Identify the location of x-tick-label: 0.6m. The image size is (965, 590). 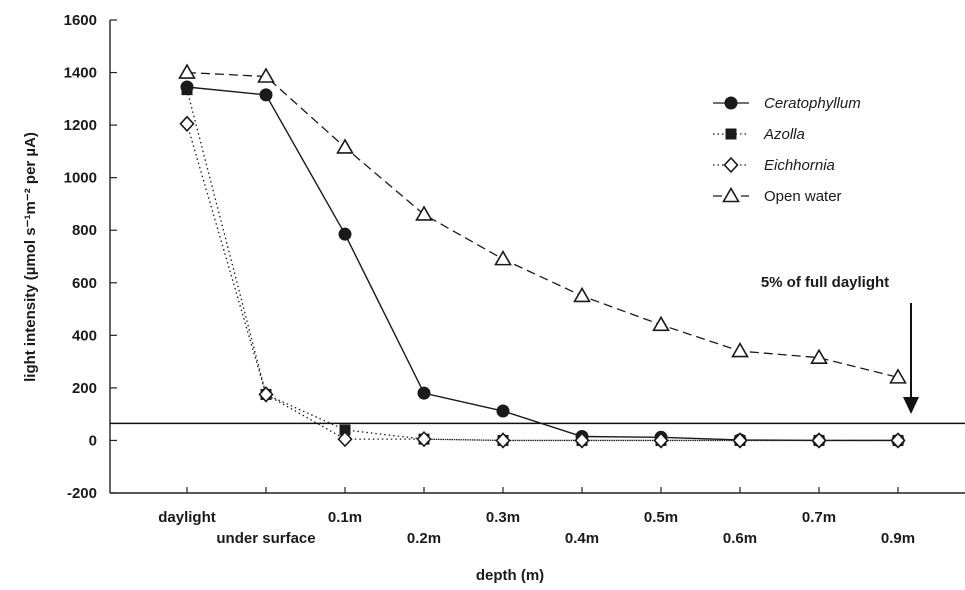
(740, 538).